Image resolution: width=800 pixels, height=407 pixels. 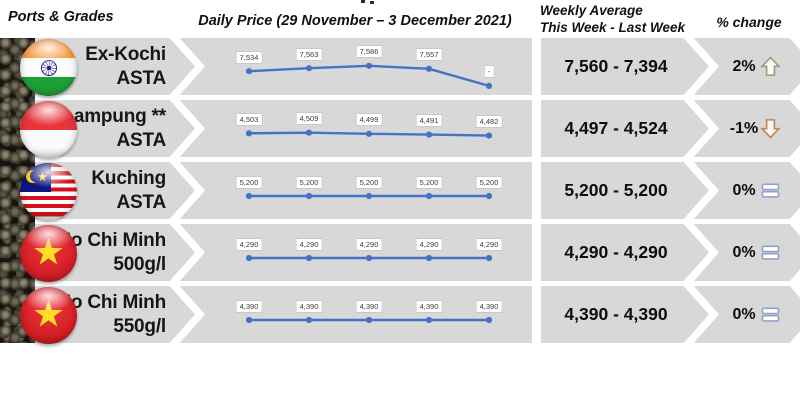 What do you see at coordinates (616, 128) in the screenshot?
I see `weekly-average-value: 4,497 - 4,524` at bounding box center [616, 128].